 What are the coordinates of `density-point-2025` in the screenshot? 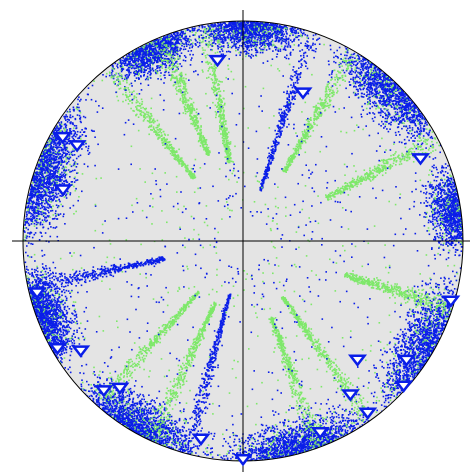 It's located at (372, 96).